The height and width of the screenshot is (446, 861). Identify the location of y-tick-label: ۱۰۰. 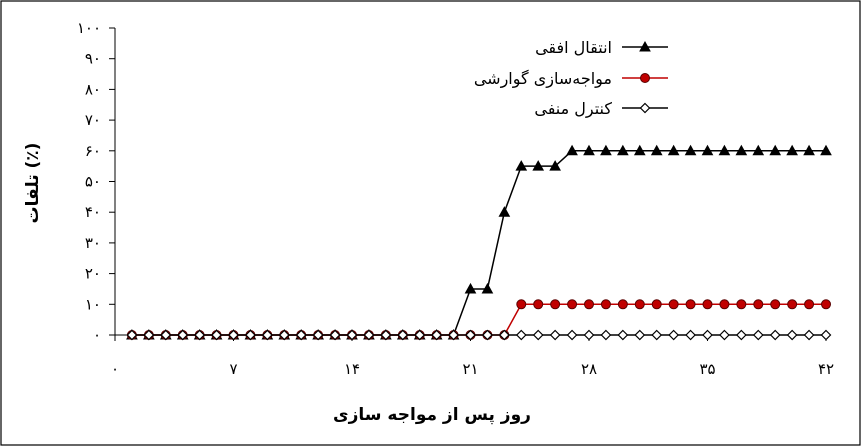
(89, 28).